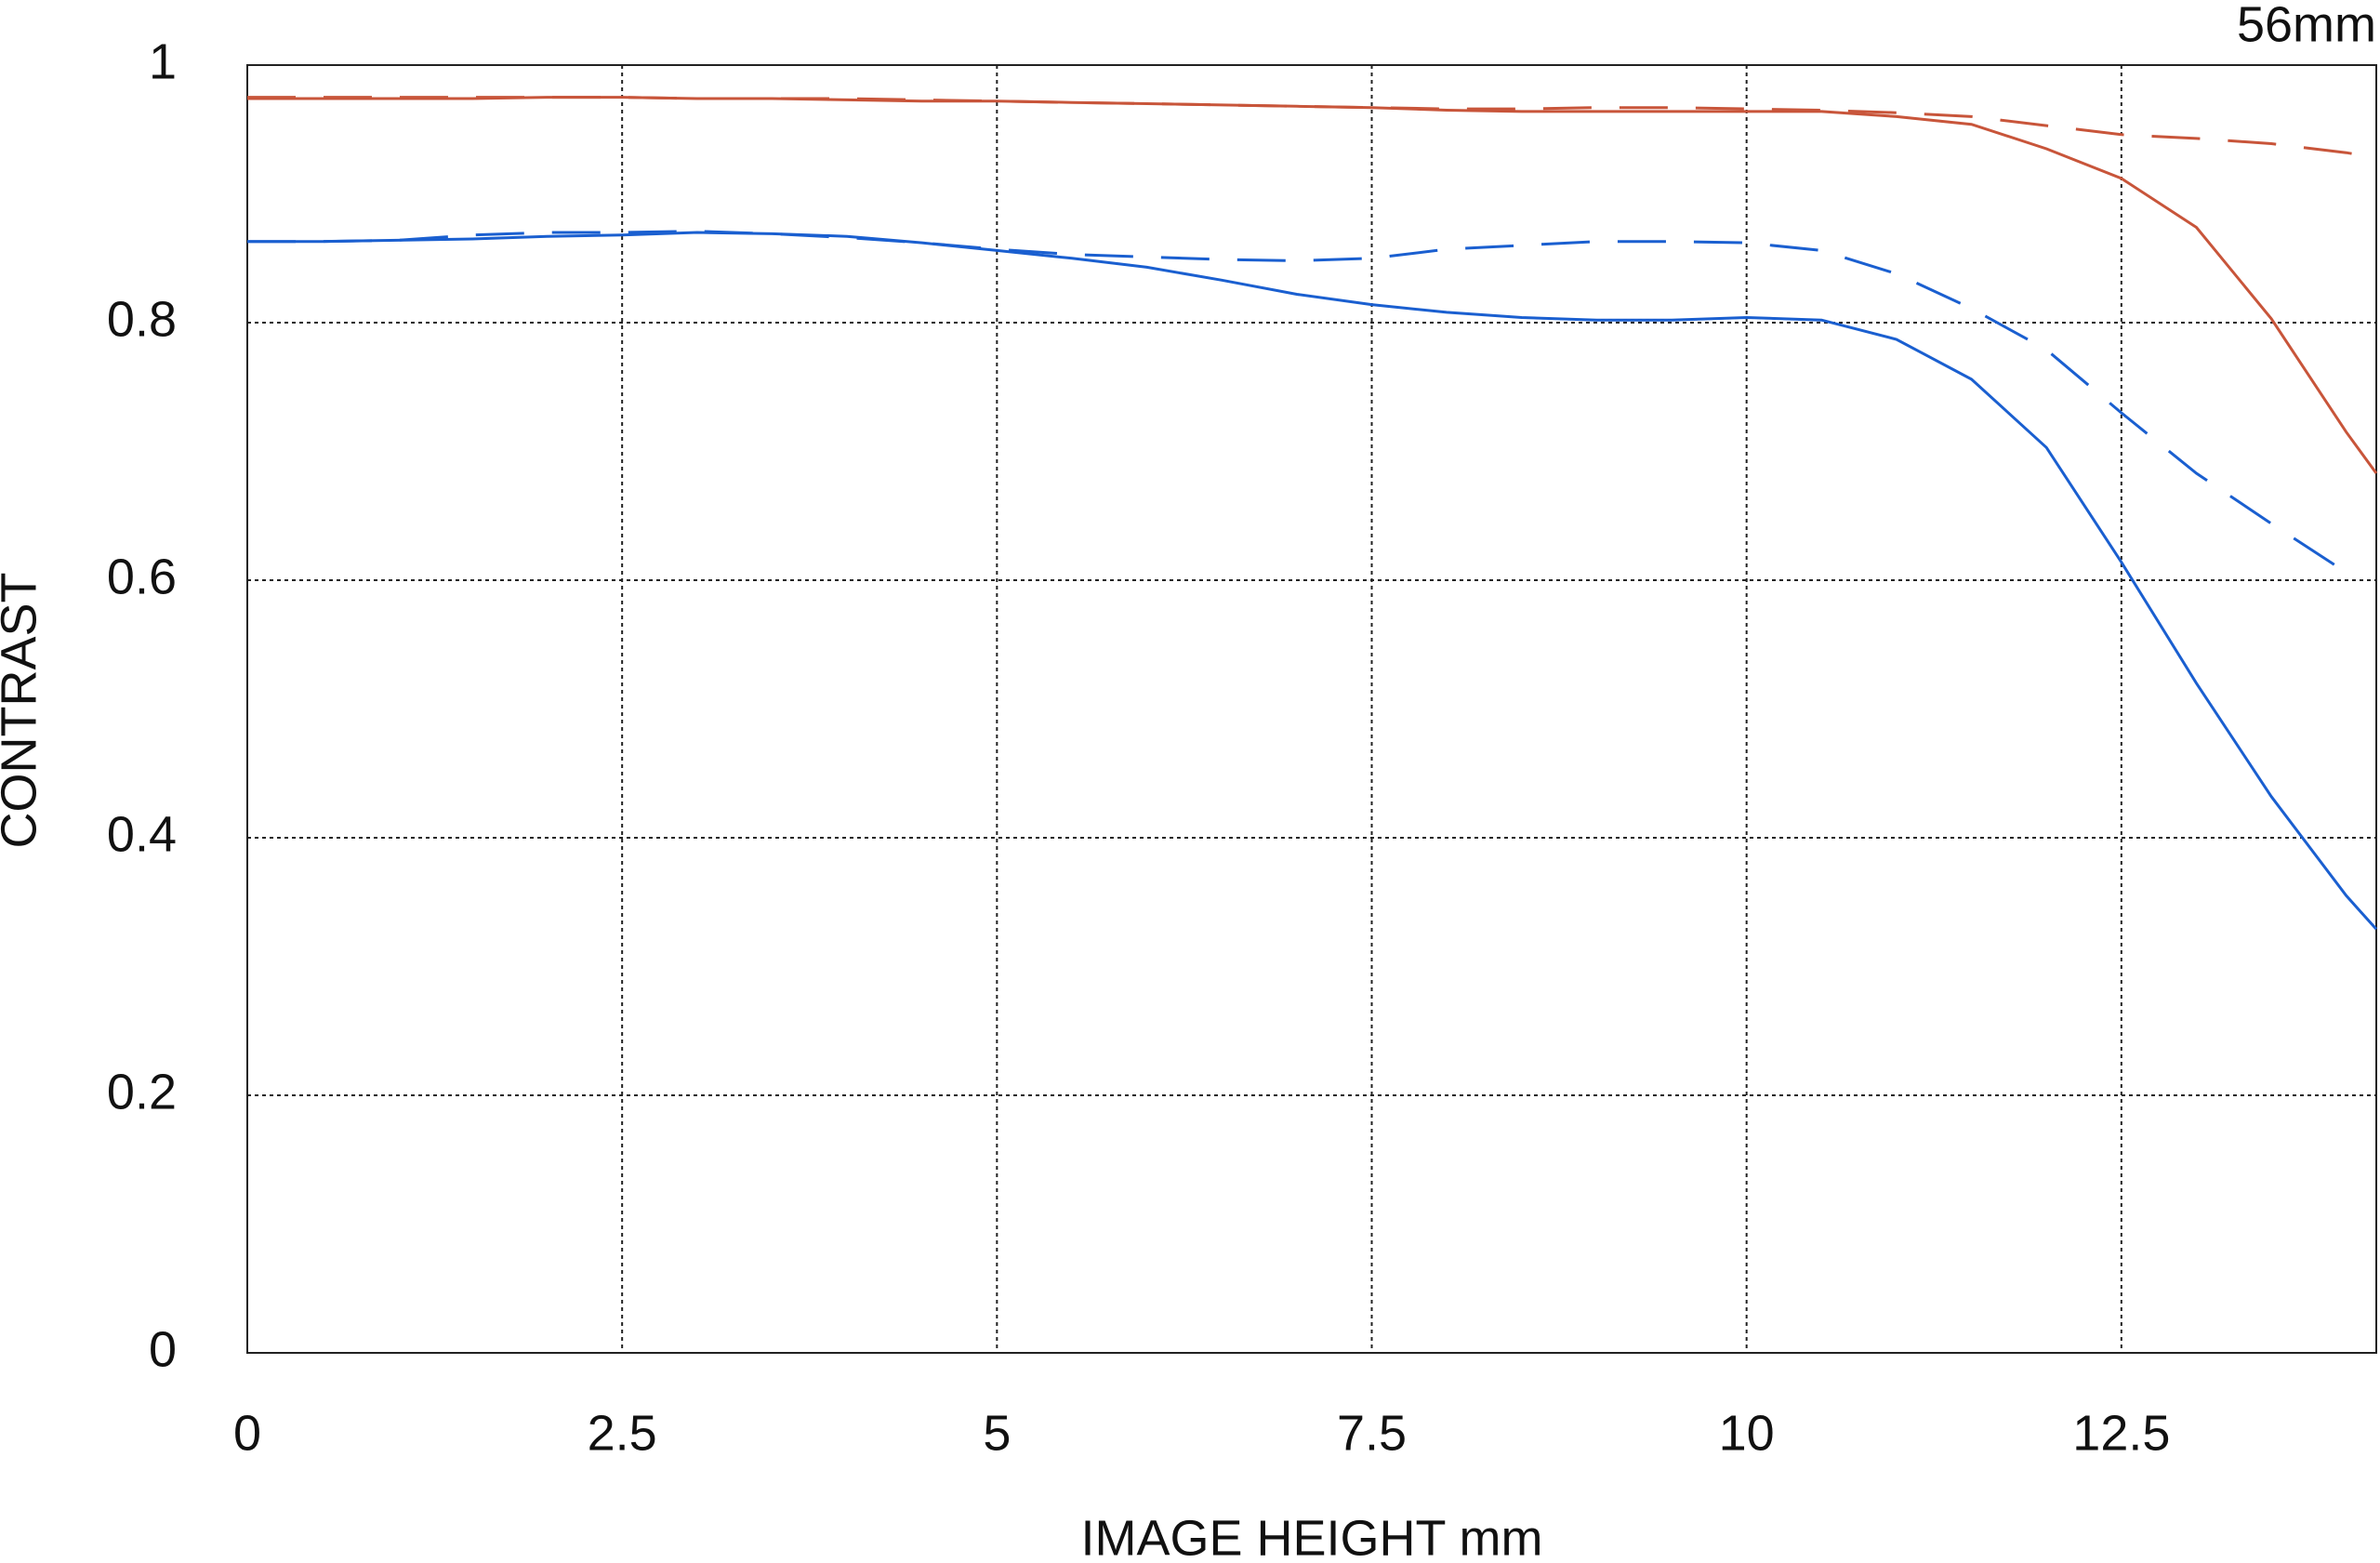  Describe the element at coordinates (997, 1433) in the screenshot. I see `x-tick-label: 5` at that location.